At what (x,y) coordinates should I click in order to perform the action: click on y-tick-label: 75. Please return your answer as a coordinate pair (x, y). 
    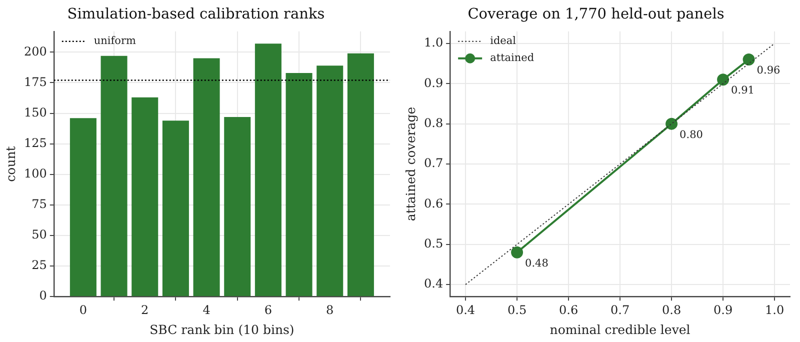
    Looking at the image, I should click on (39, 204).